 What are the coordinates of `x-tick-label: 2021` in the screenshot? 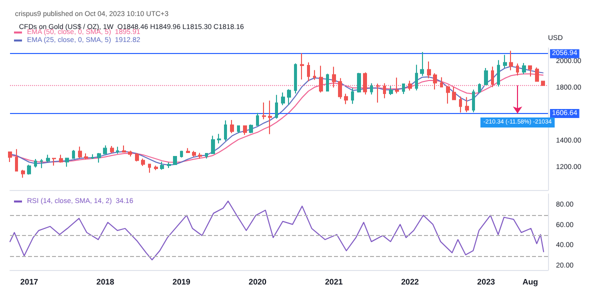 It's located at (334, 282).